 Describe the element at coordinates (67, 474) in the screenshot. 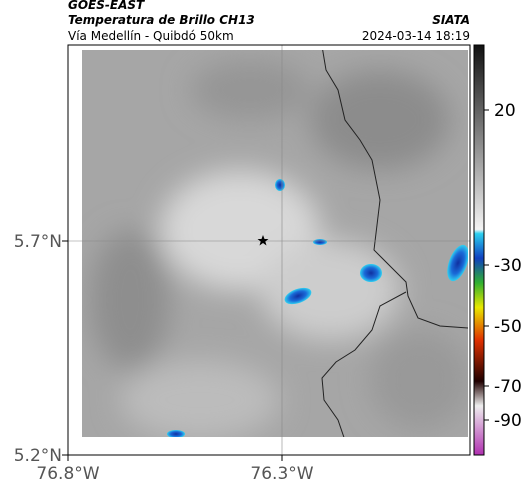

I see `lon-tick-label: 76.8°W` at that location.